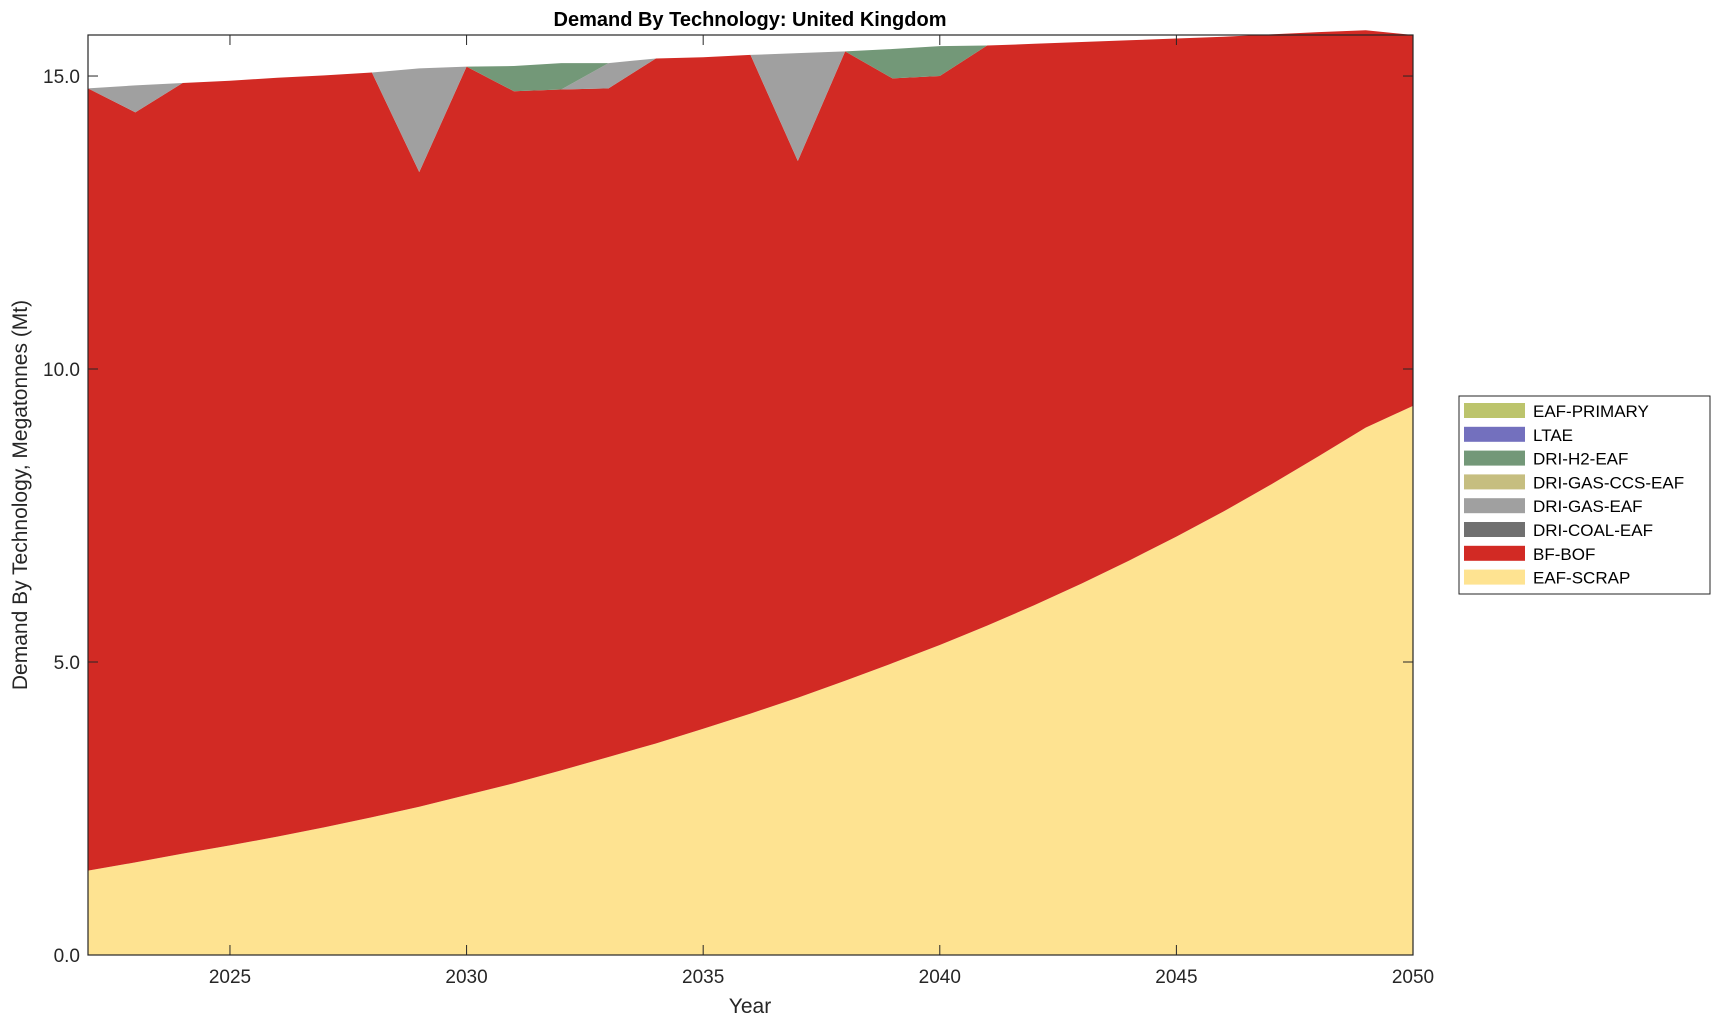  What do you see at coordinates (1564, 554) in the screenshot?
I see `legend-label-bf-bof: BF-BOF` at bounding box center [1564, 554].